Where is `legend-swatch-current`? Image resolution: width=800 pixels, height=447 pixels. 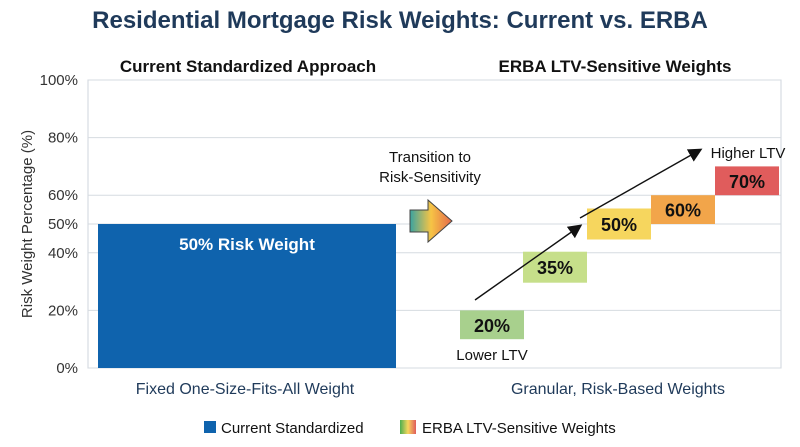
legend-swatch-current is located at coordinates (210, 427).